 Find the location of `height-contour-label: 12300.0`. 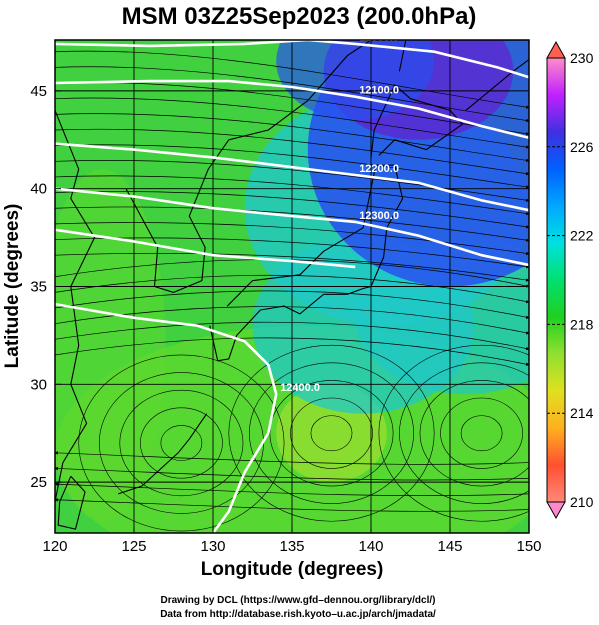

height-contour-label: 12300.0 is located at coordinates (379, 216).